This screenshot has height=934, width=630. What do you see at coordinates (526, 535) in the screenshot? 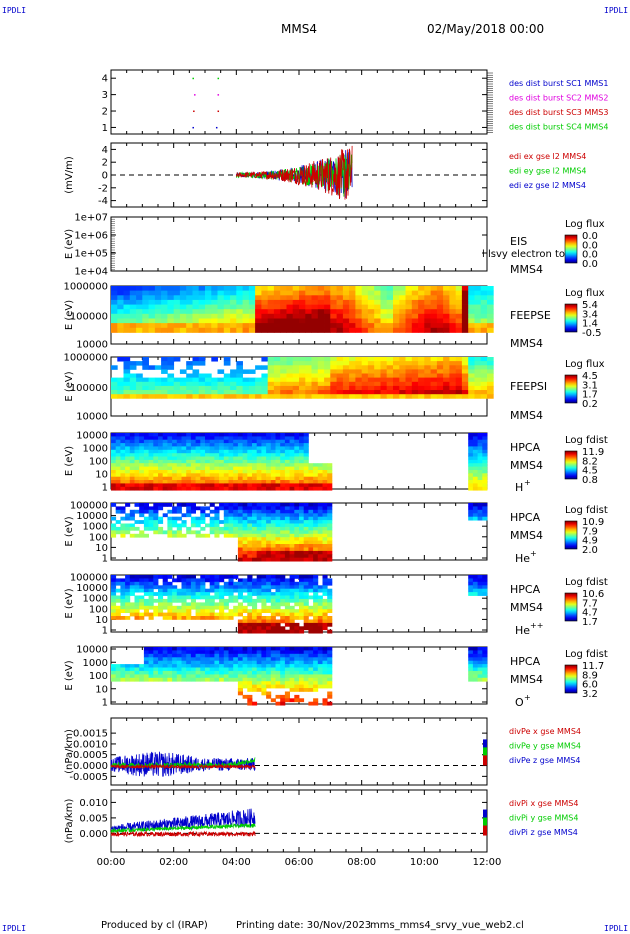
I see `side-label-spacecraft: MMS4` at bounding box center [526, 535].